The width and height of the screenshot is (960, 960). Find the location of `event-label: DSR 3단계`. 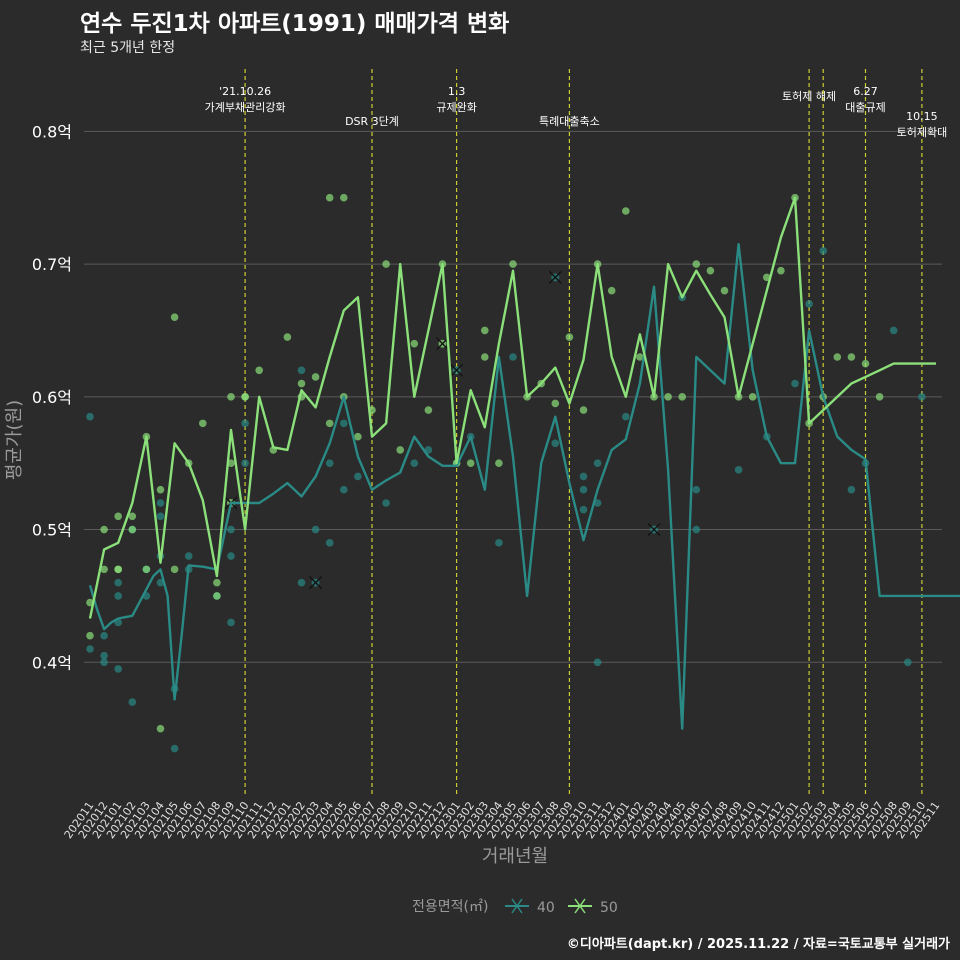

event-label: DSR 3단계 is located at coordinates (372, 121).